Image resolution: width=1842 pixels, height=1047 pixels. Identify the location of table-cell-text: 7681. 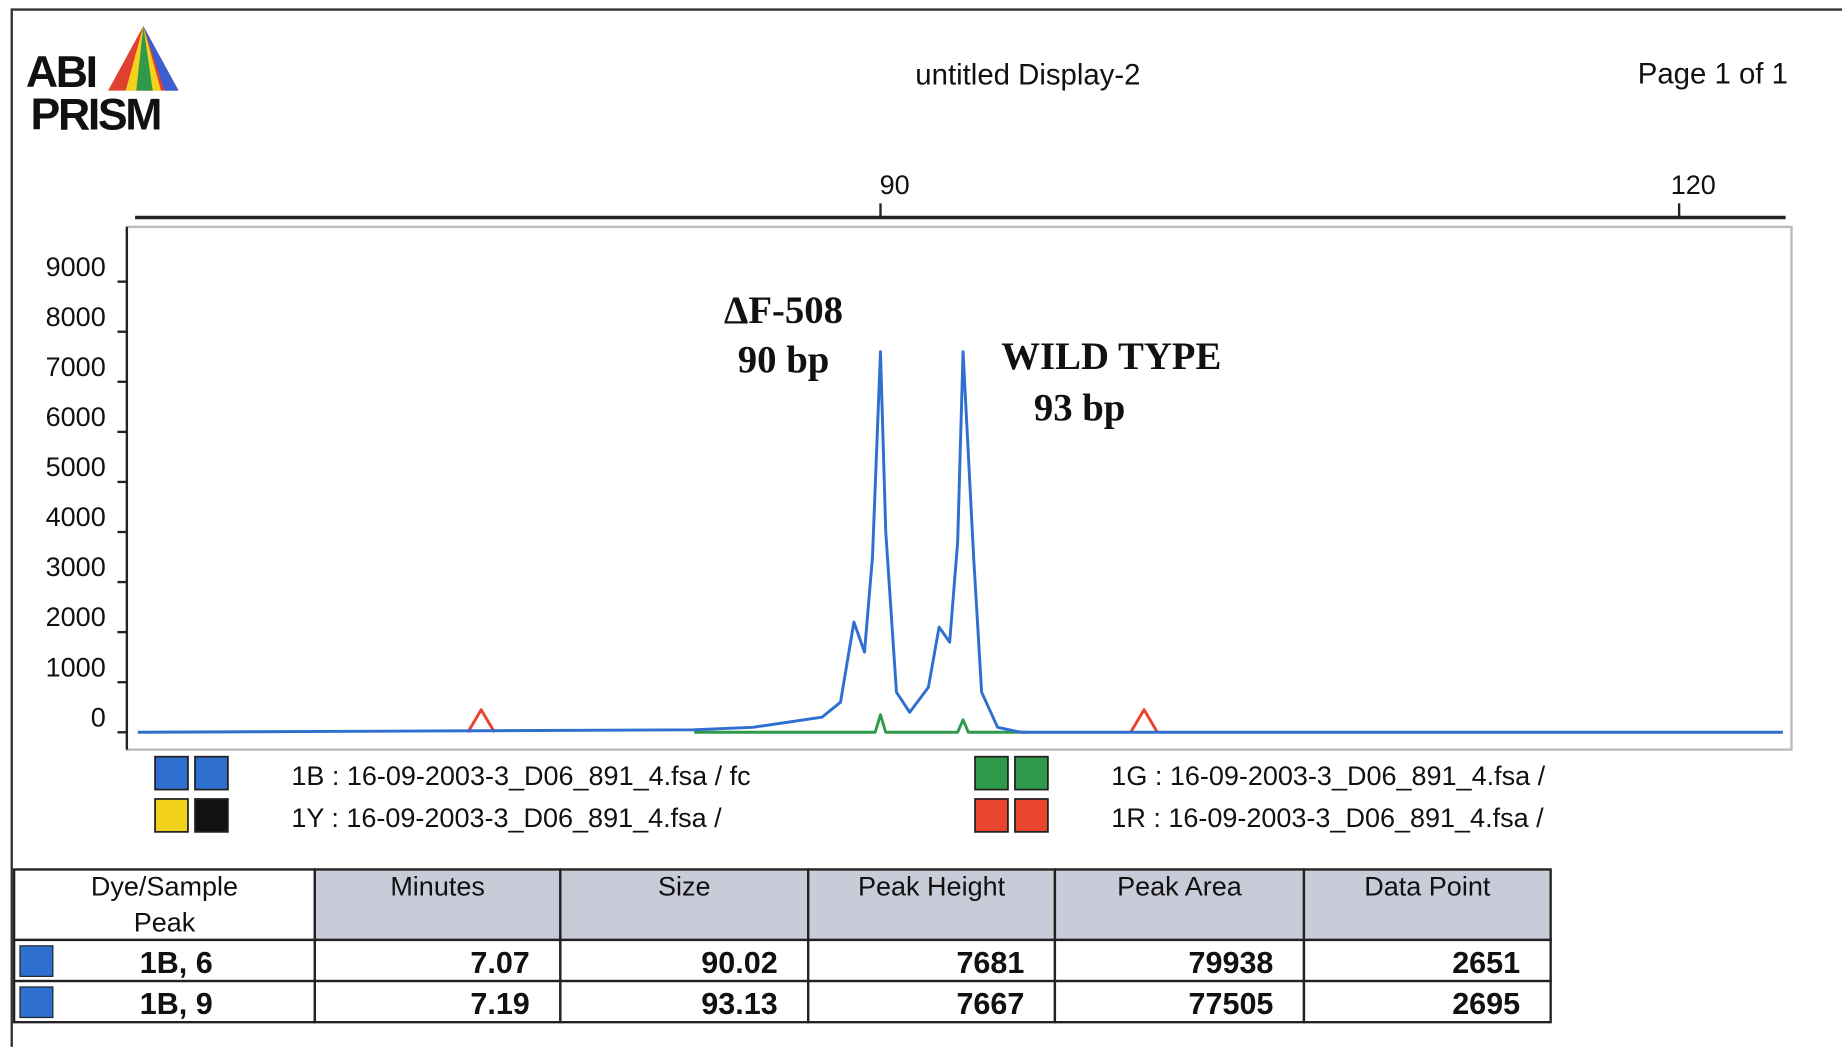
(990, 963).